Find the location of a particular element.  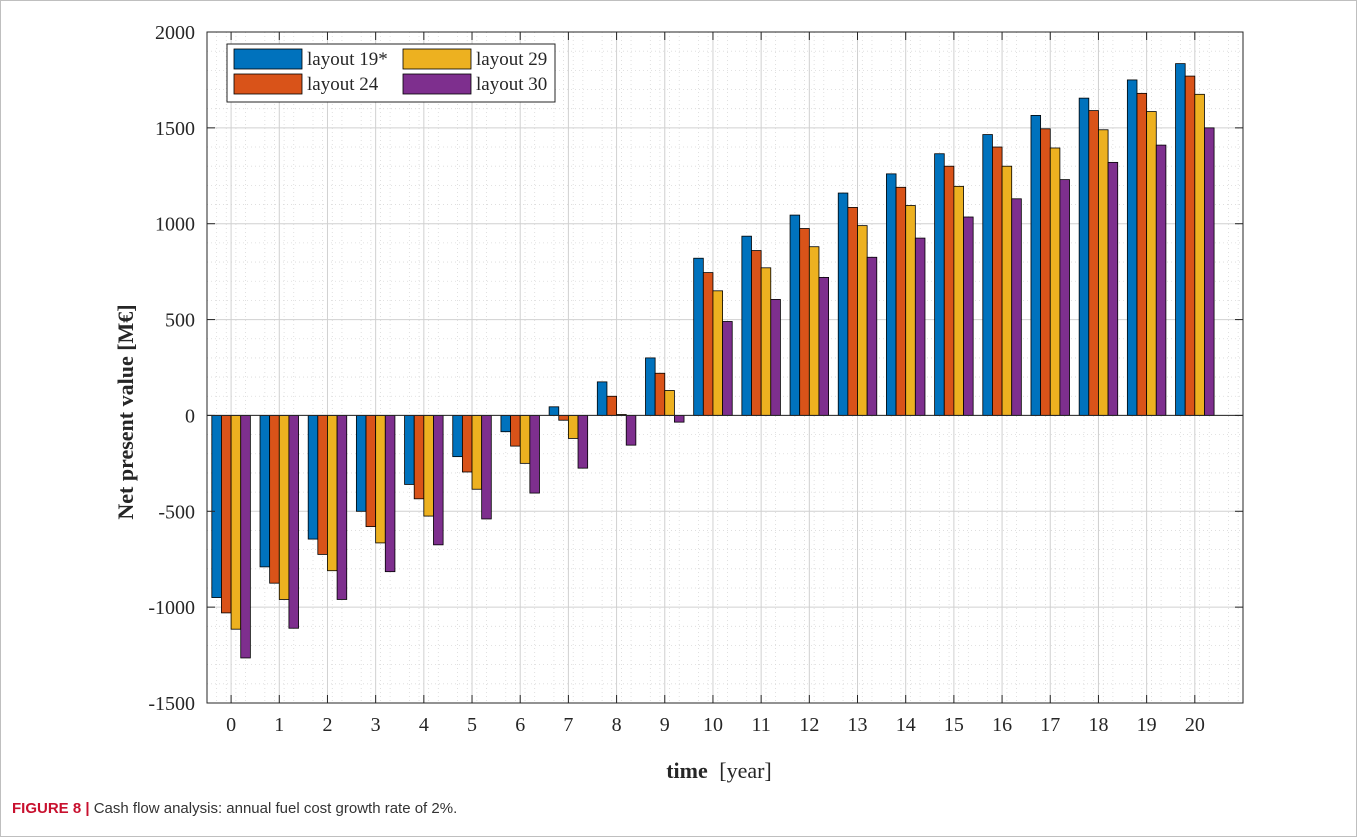

bar-layout-19--12 is located at coordinates (795, 315).